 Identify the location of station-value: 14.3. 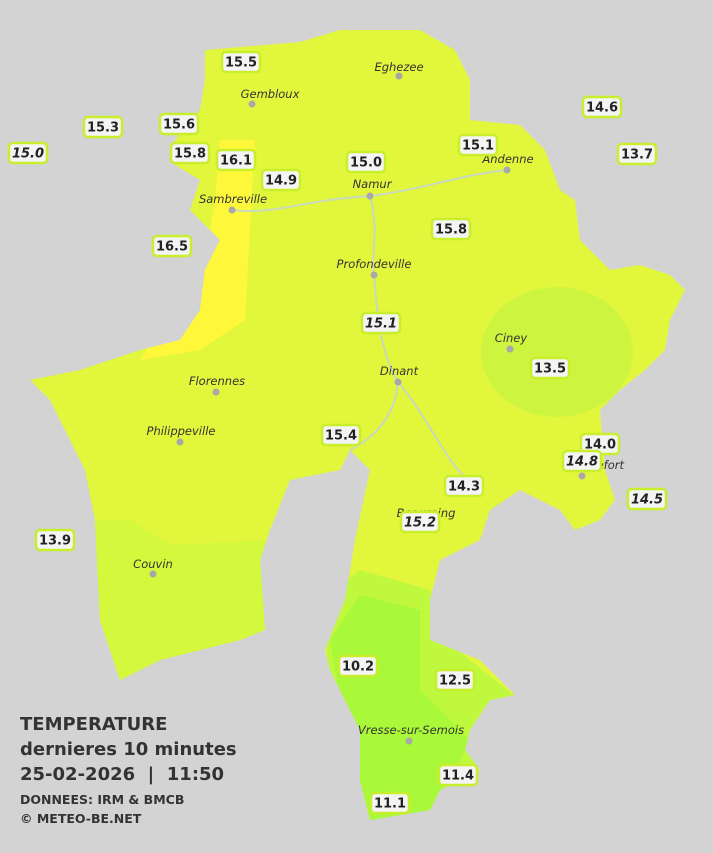
(464, 487).